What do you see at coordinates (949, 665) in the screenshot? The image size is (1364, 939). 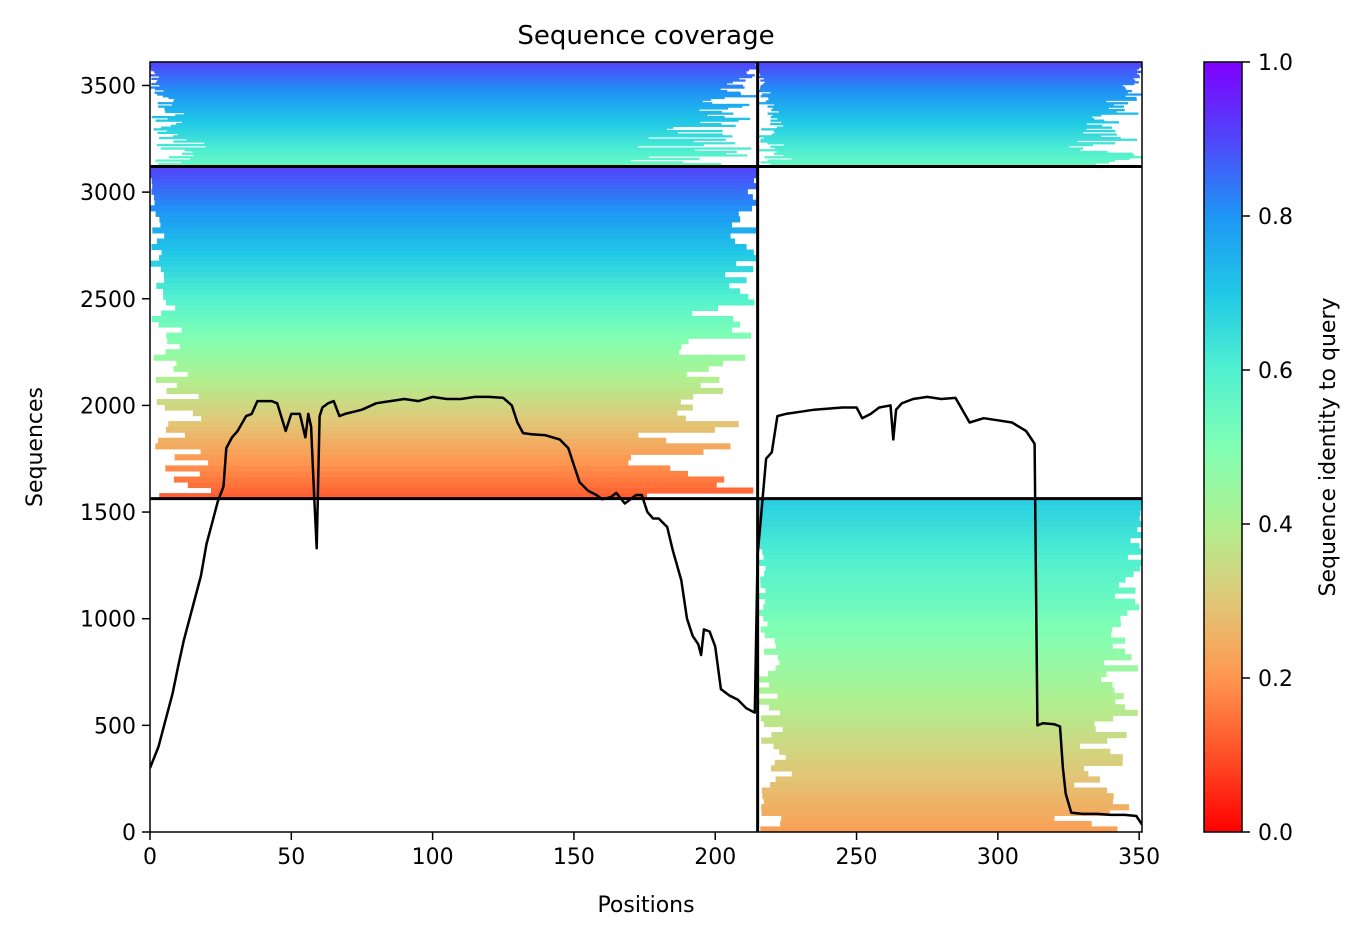 I see `chain-B-unpaired` at bounding box center [949, 665].